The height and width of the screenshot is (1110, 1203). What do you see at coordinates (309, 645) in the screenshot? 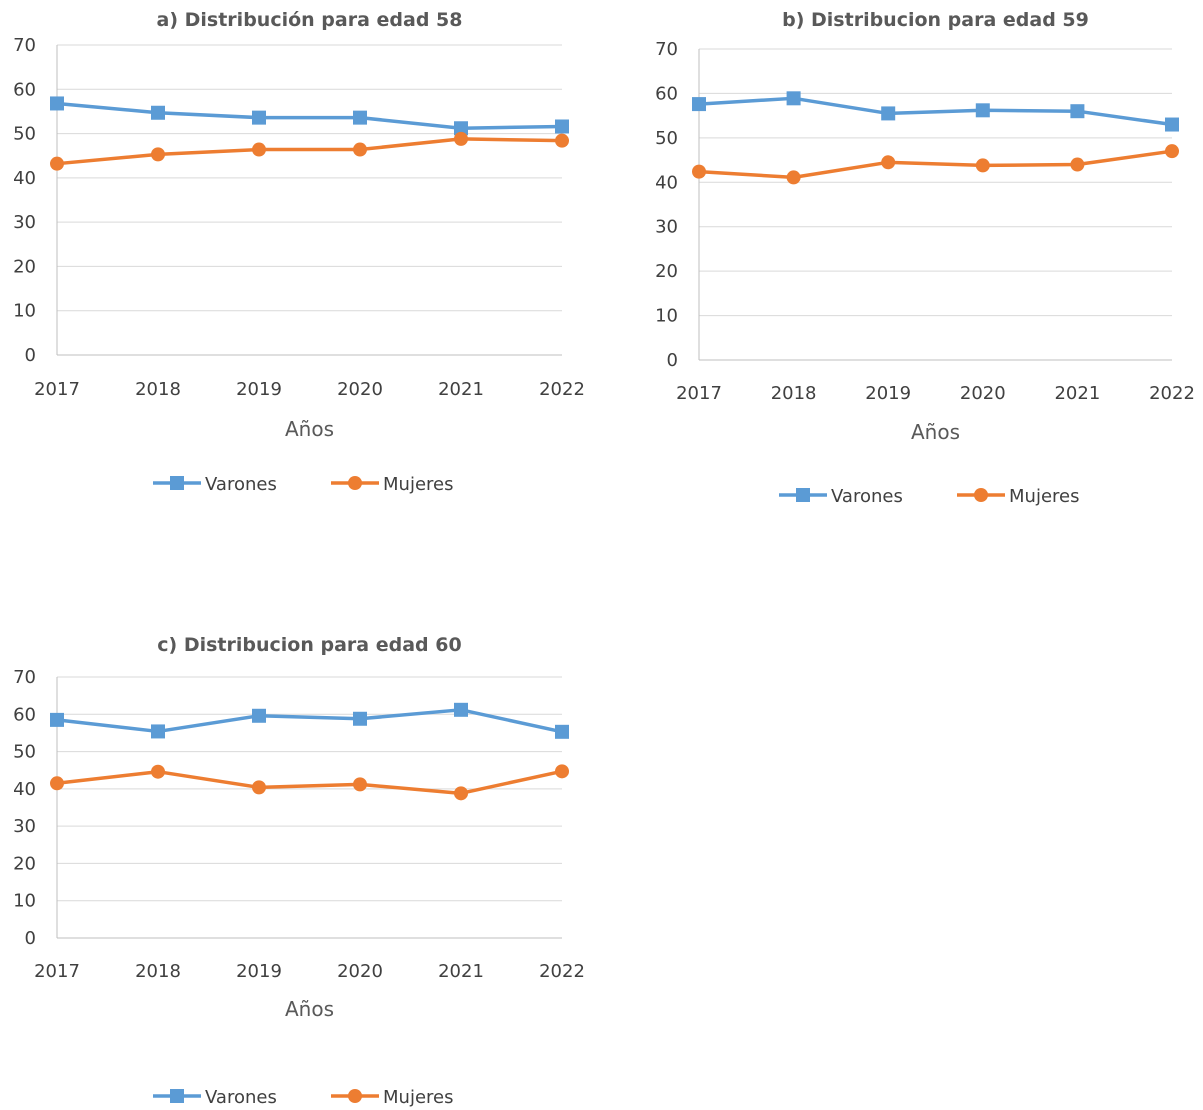
I see `chart-title: c) Distribucion para edad 60` at bounding box center [309, 645].